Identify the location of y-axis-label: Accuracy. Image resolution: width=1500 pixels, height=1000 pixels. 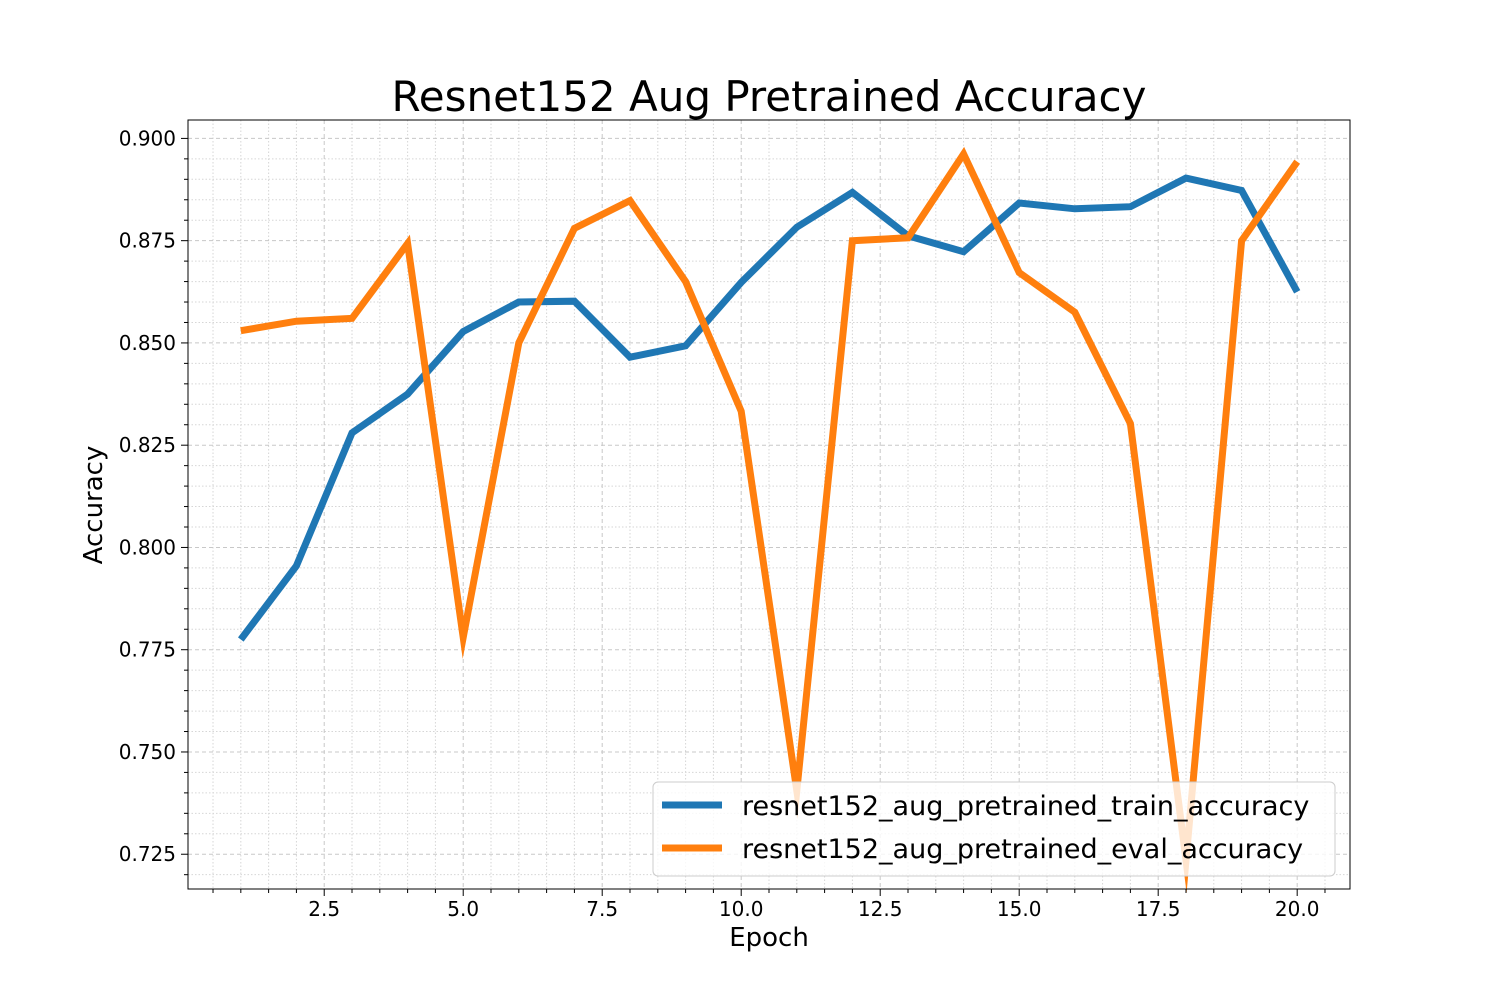
(94, 505).